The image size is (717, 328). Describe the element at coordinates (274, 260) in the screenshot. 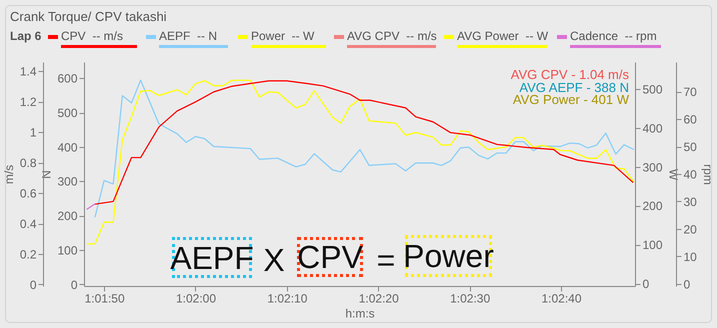

I see `annotation: X` at that location.